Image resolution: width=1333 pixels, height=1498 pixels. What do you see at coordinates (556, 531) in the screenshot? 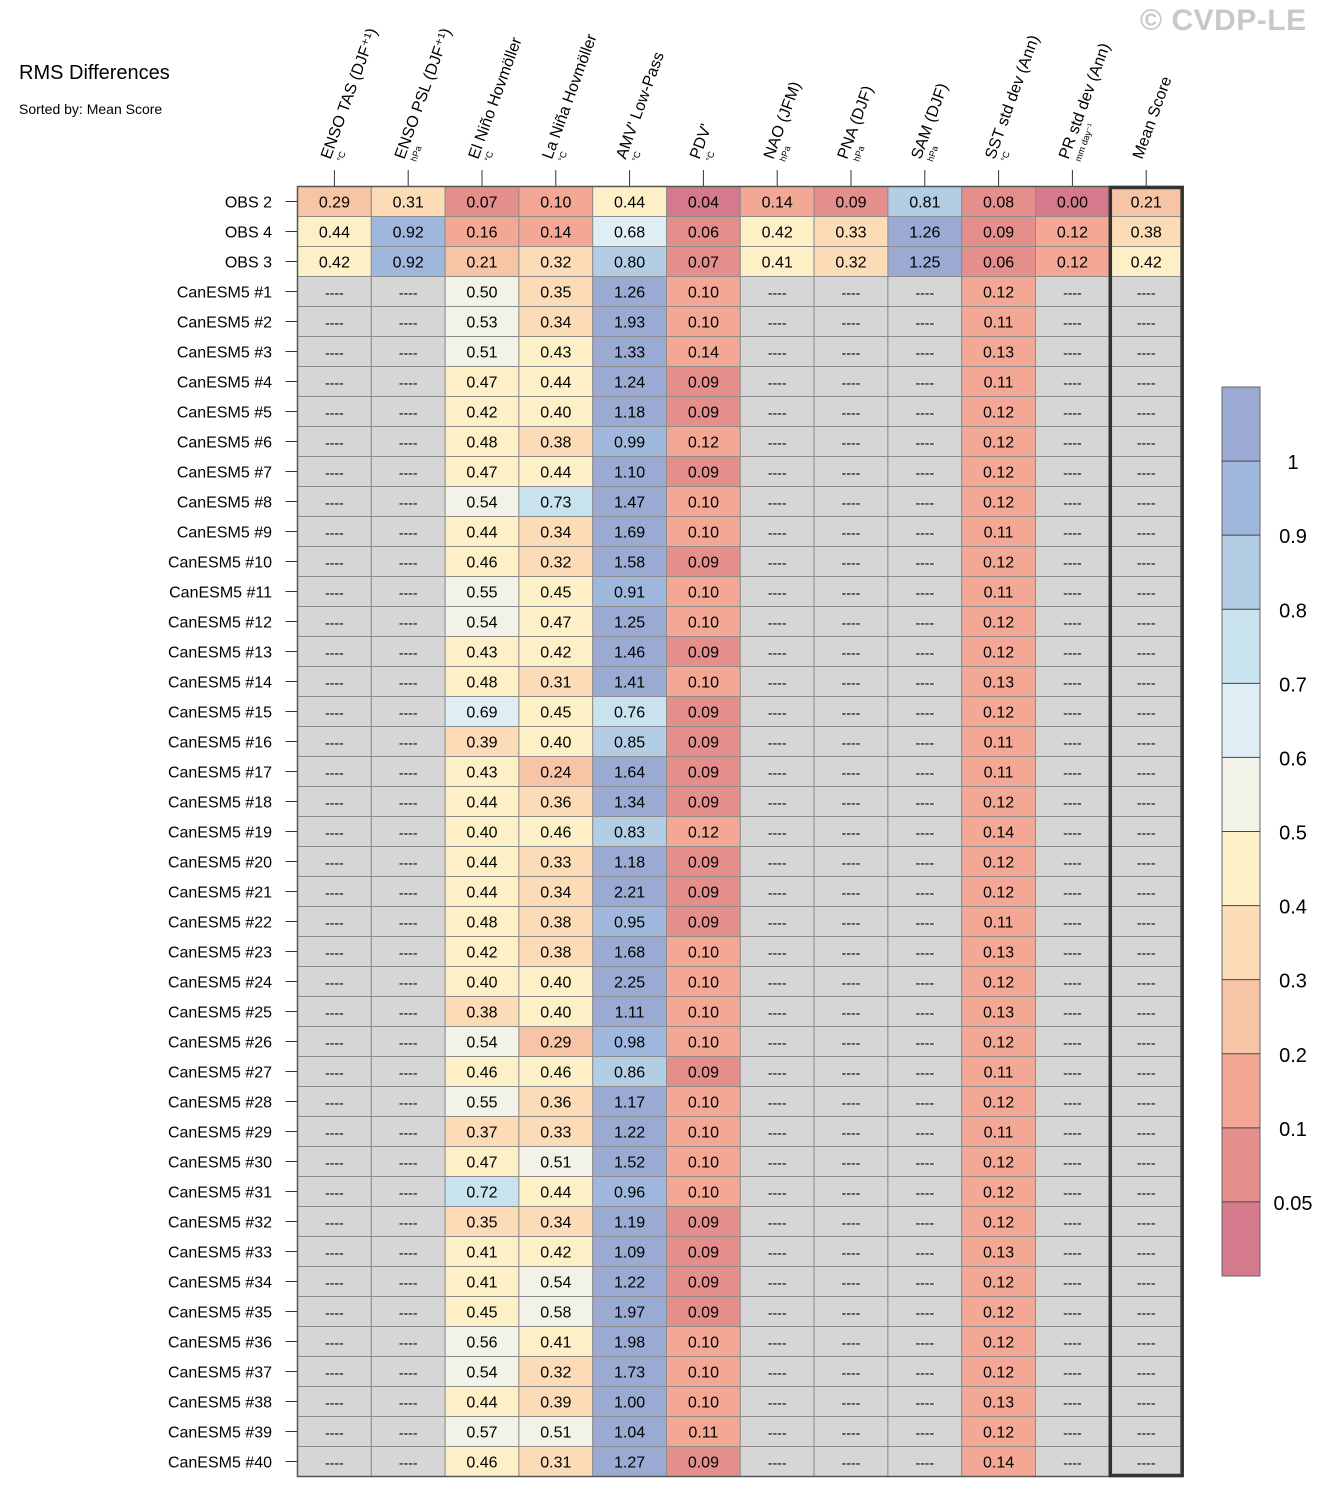
I see `cell-canesm5-9-la-ni-a-hovm-ller` at bounding box center [556, 531].